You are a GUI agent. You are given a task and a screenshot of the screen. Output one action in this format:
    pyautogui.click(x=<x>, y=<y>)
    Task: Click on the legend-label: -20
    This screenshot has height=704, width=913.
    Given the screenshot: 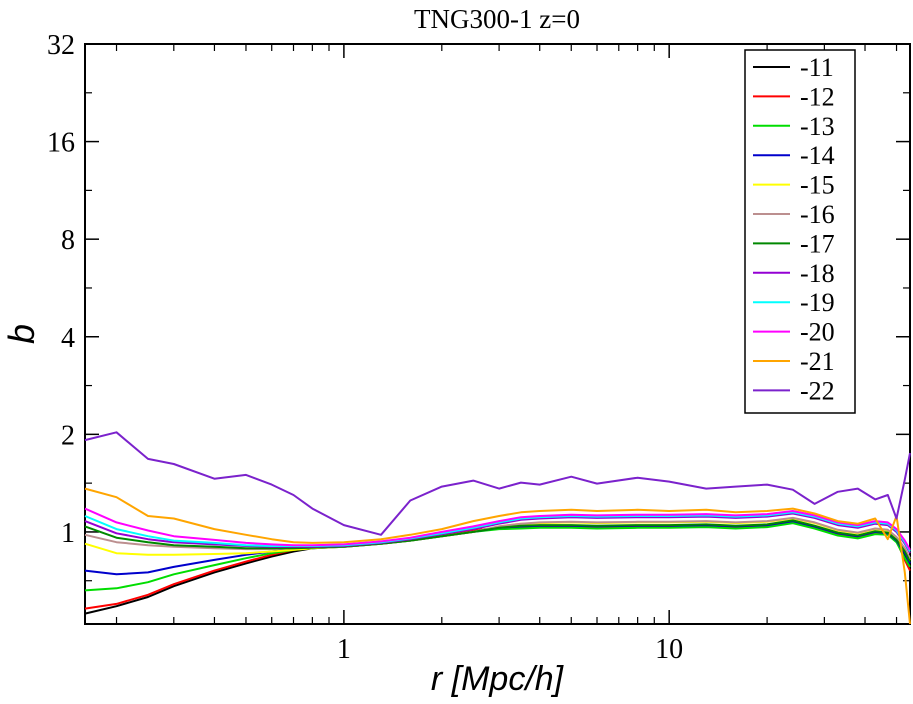 What is the action you would take?
    pyautogui.click(x=817, y=332)
    